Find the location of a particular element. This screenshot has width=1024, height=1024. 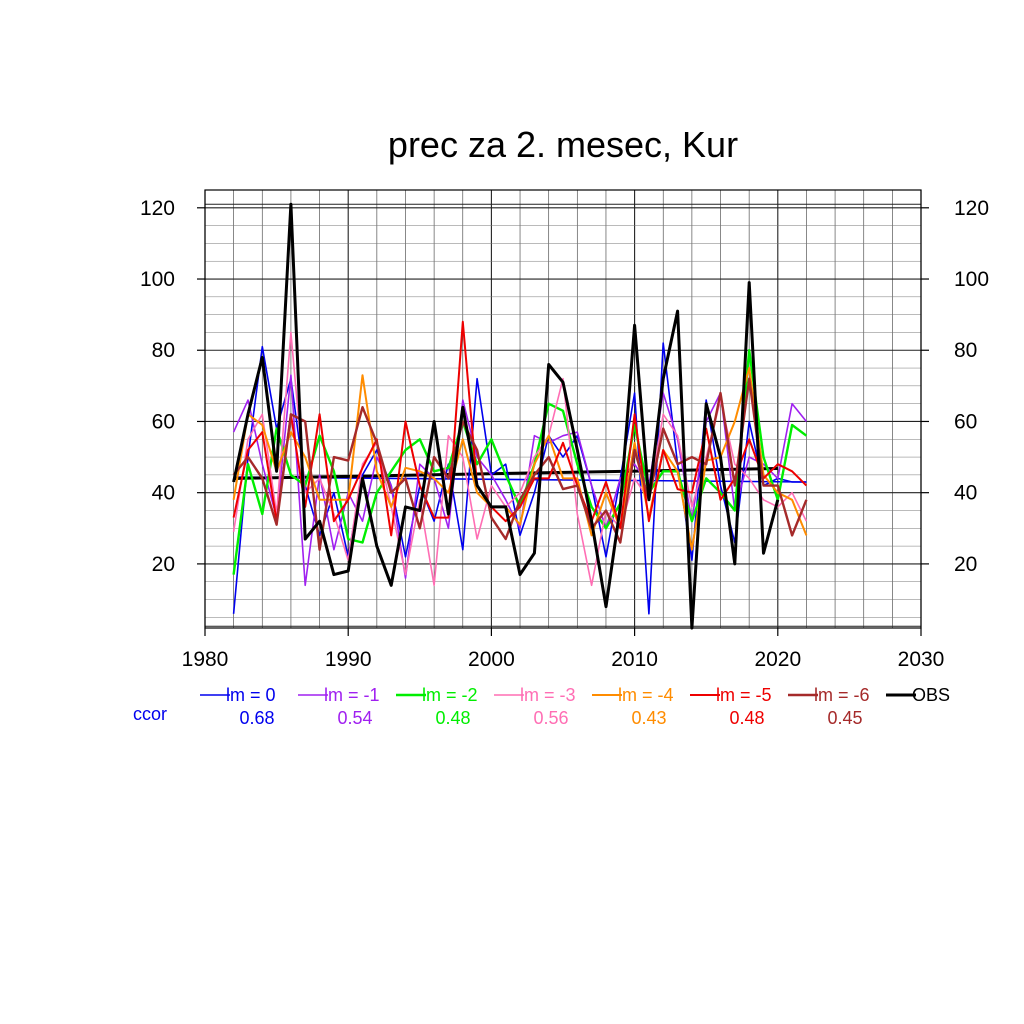

legend-entry-3: lm = -3 is located at coordinates (548, 695).